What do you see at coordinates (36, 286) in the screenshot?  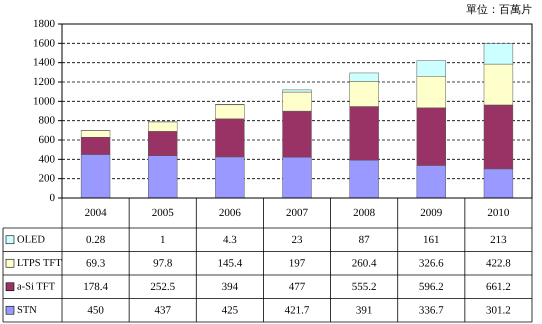 I see `legend-label: a-Si TFT` at bounding box center [36, 286].